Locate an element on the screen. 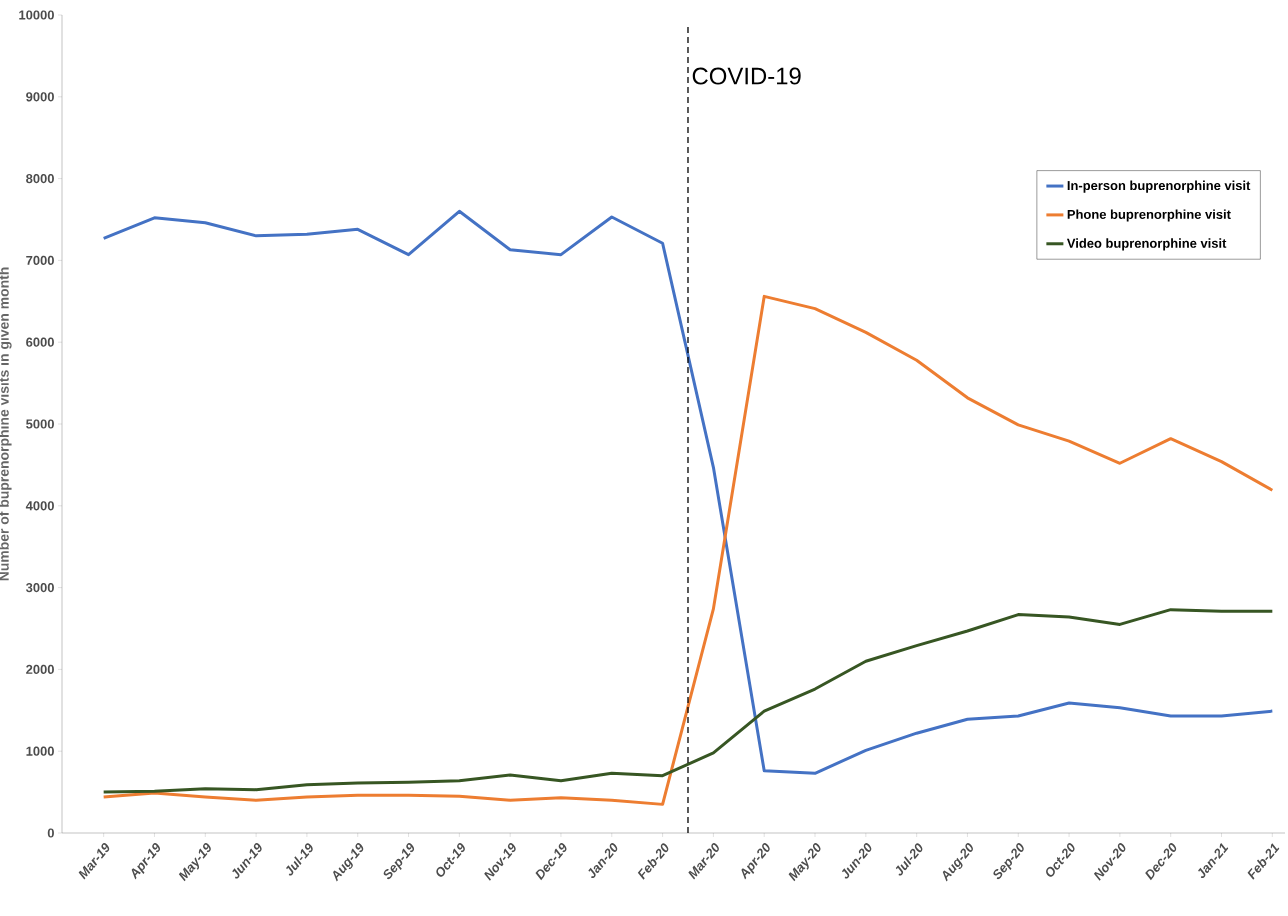  y-tick-label: 10000 is located at coordinates (36, 15).